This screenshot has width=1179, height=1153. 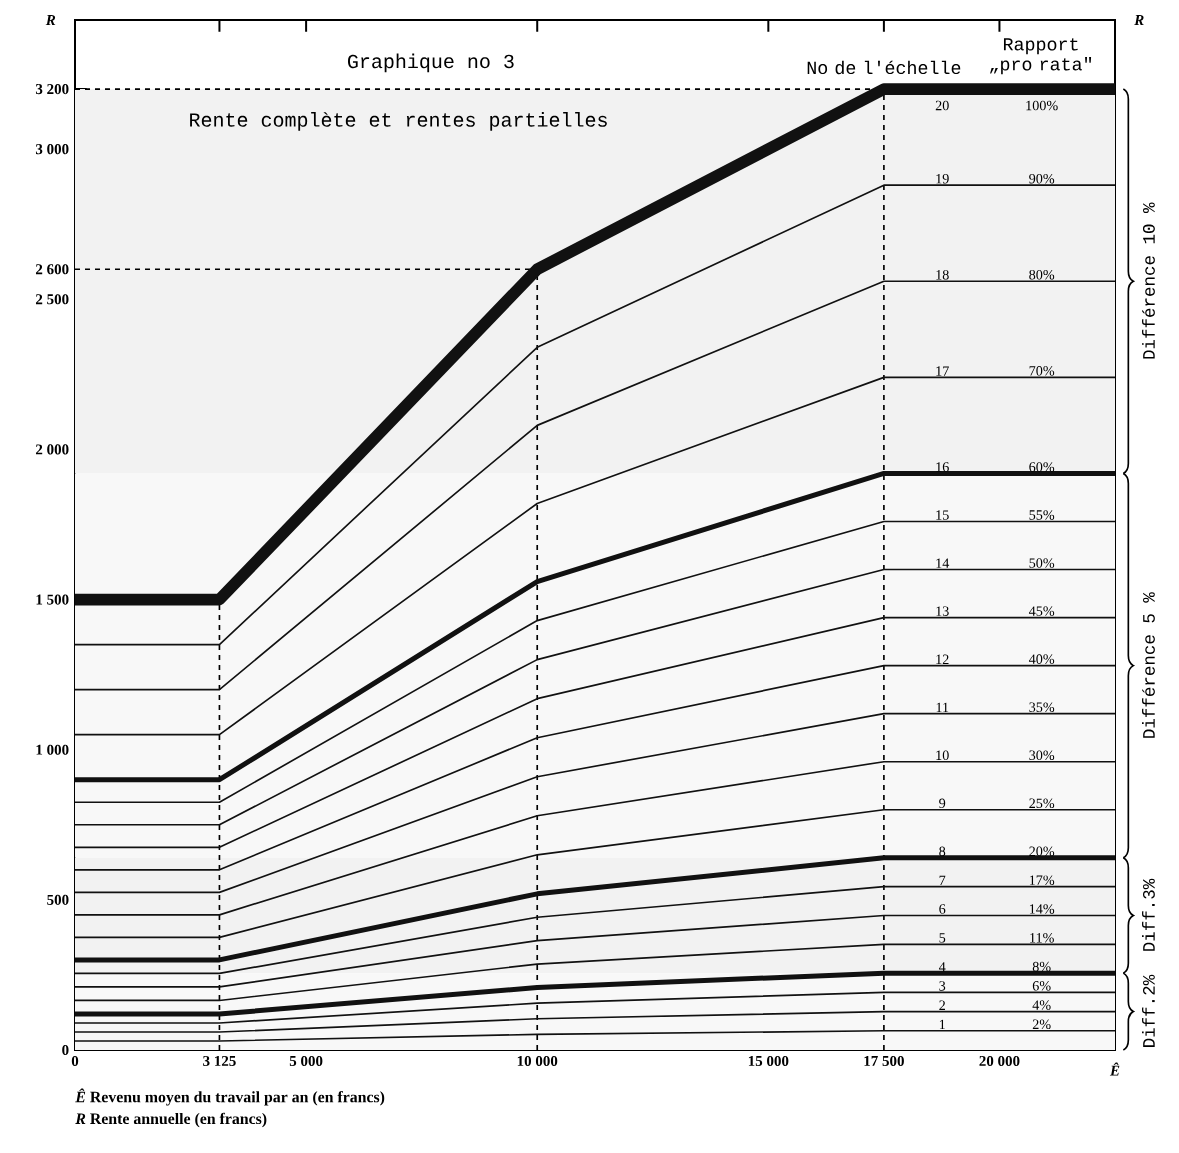 What do you see at coordinates (942, 1005) in the screenshot?
I see `series-label: 2` at bounding box center [942, 1005].